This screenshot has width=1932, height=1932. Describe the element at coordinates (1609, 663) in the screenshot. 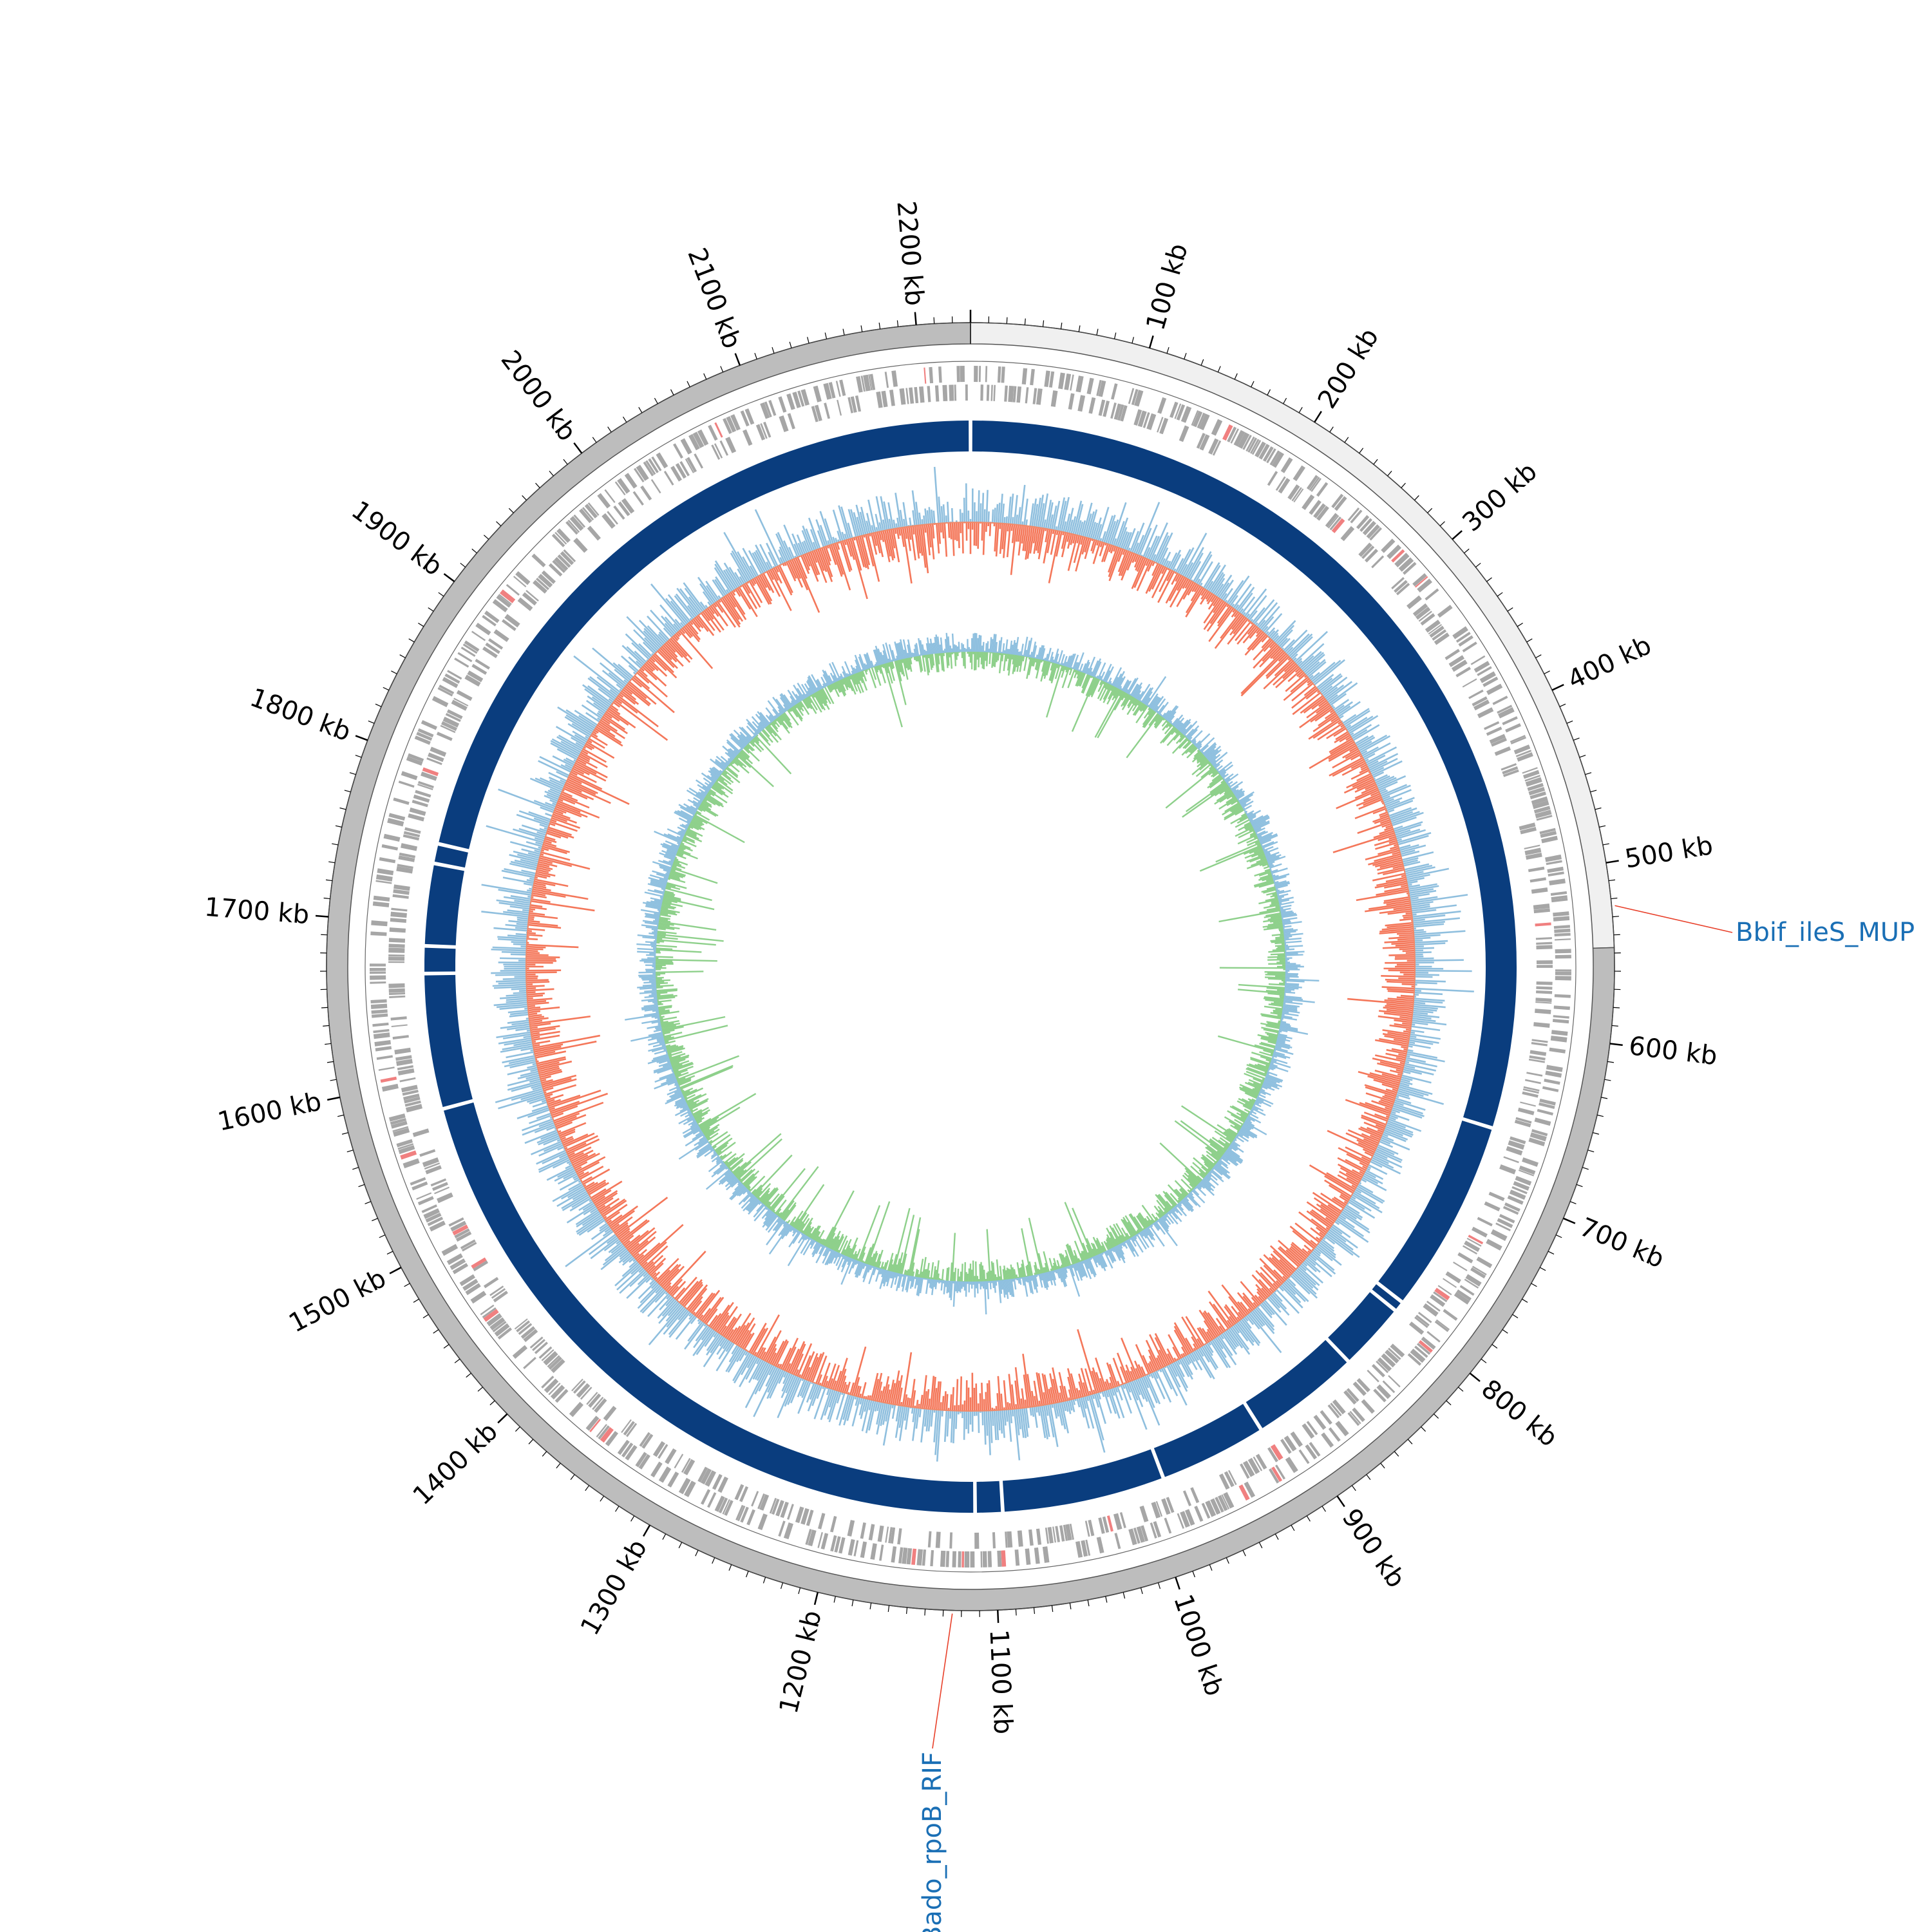

I see `ruler-label: 400 kb` at that location.